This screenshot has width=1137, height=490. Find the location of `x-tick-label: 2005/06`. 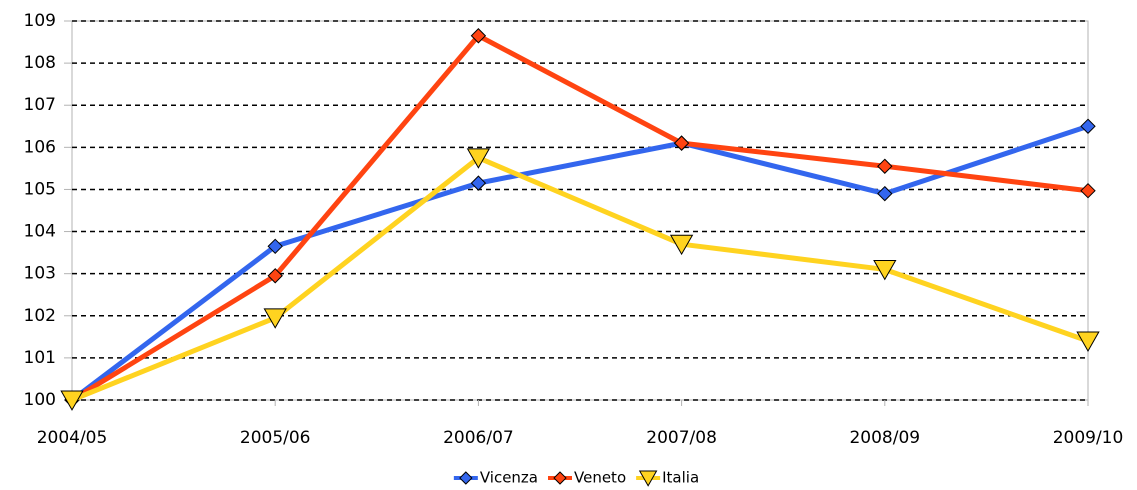

x-tick-label: 2005/06 is located at coordinates (275, 438).